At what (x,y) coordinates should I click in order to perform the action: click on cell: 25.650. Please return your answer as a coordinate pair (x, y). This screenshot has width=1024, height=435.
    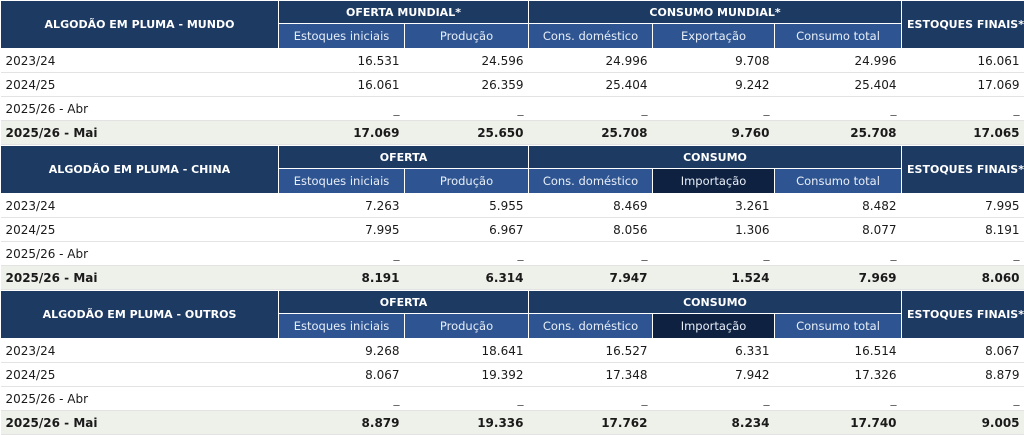
    Looking at the image, I should click on (467, 133).